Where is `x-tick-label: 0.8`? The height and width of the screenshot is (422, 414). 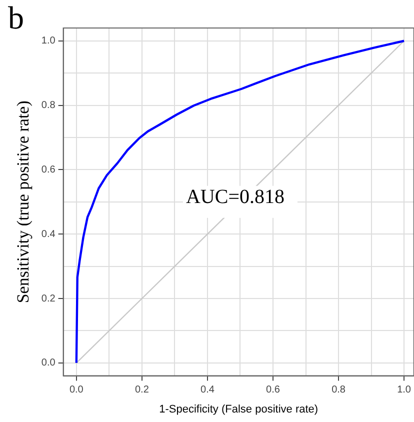
x-tick-label: 0.8 is located at coordinates (339, 390).